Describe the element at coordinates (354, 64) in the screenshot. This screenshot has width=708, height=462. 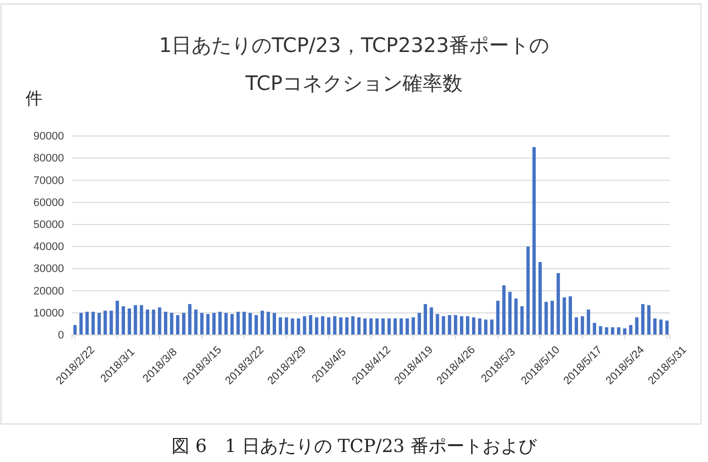
I see `chart-title: 1日あたりのTCP/23，TCP2323番ポートの TCPコネクション確率数` at that location.